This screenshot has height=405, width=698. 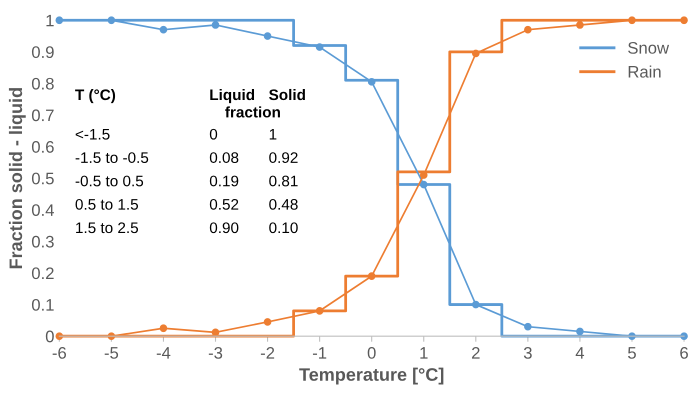 What do you see at coordinates (95, 96) in the screenshot?
I see `annotation: T (°C)` at bounding box center [95, 96].